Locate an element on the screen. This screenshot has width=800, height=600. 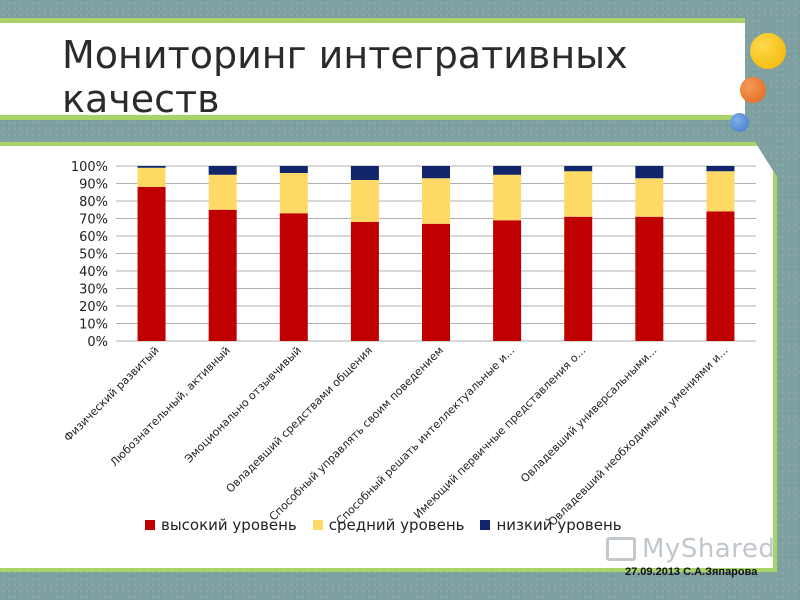
legend-item-mid: средний уровень is located at coordinates (388, 525).